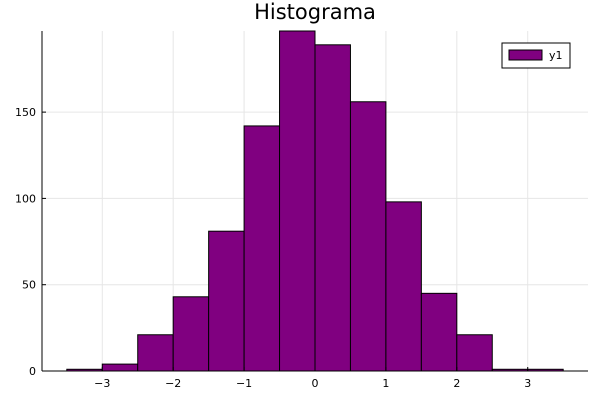 This screenshot has height=400, width=600. I want to click on legend: y1, so click(536, 55).